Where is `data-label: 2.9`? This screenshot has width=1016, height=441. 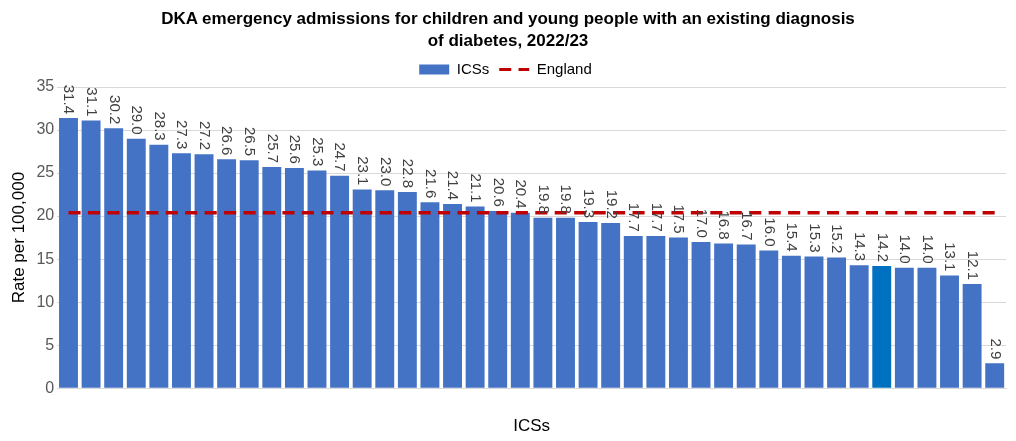
data-label: 2.9 is located at coordinates (996, 349).